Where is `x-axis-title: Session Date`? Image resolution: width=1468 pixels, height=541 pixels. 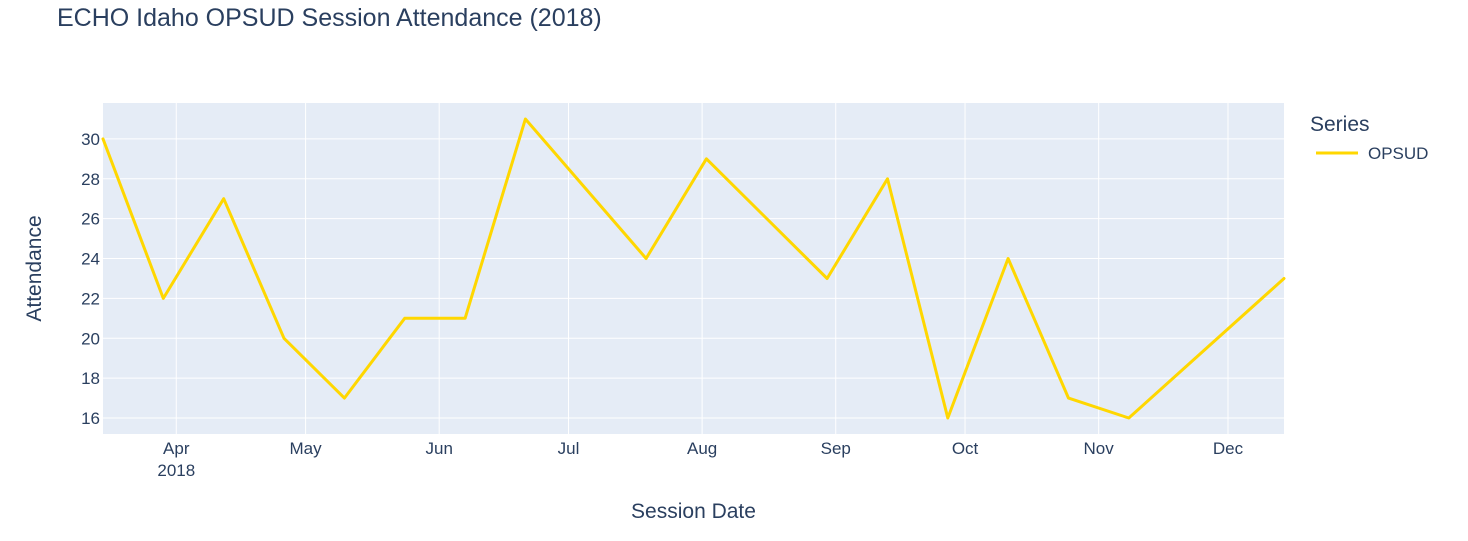
x-axis-title: Session Date is located at coordinates (693, 511).